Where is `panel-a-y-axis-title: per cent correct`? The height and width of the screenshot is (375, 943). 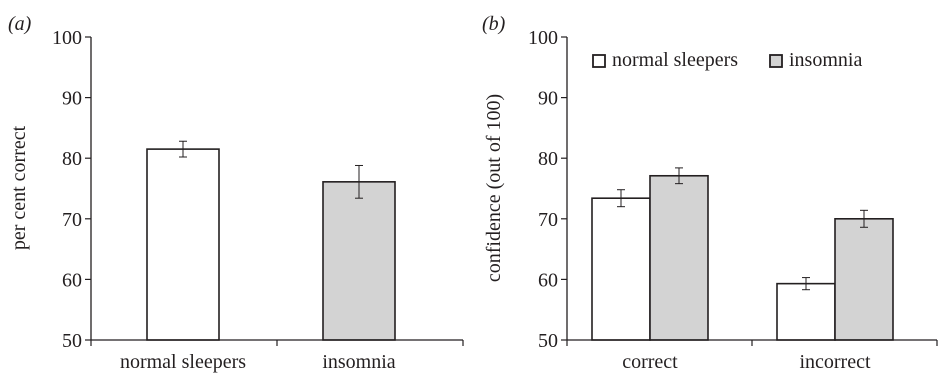 panel-a-y-axis-title: per cent correct is located at coordinates (19, 187).